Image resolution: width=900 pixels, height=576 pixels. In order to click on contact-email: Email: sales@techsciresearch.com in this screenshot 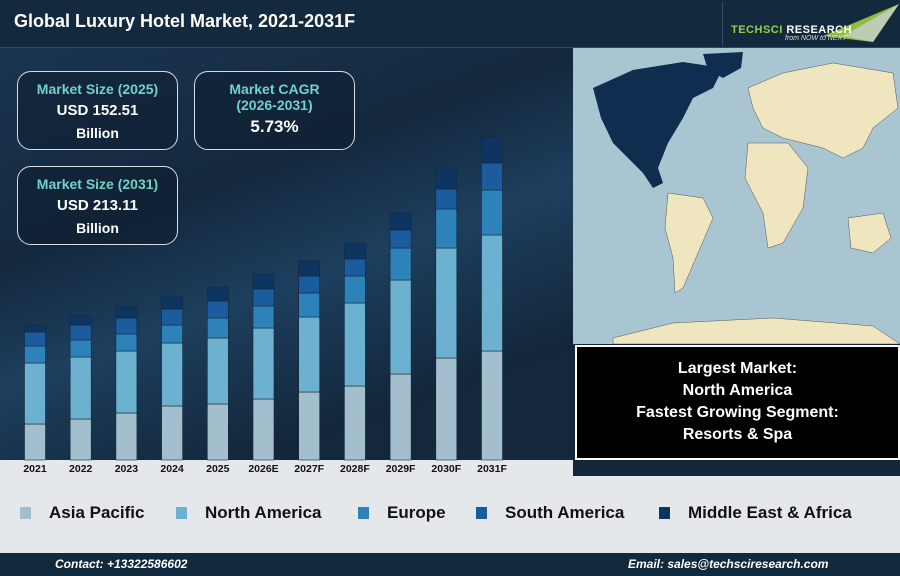, I will do `click(728, 564)`.